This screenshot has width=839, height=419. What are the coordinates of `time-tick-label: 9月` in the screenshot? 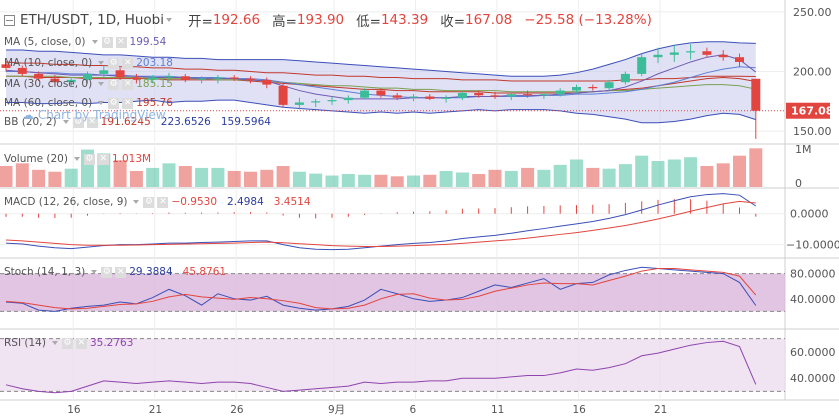 It's located at (336, 410).